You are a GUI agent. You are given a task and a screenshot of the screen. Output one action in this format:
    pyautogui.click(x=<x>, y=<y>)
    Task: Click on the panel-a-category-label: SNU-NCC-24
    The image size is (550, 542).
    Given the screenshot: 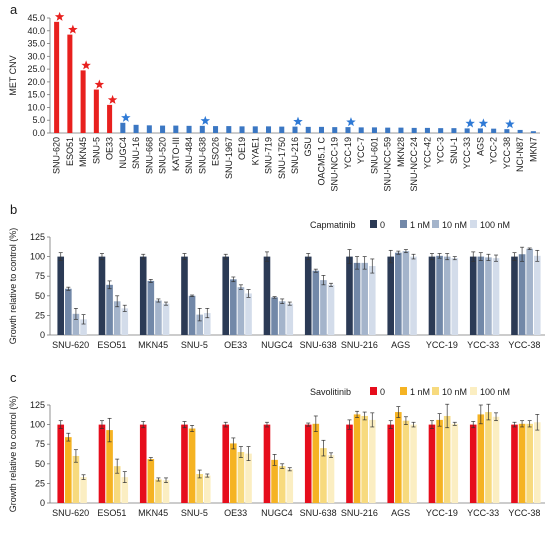 What is the action you would take?
    pyautogui.click(x=414, y=164)
    